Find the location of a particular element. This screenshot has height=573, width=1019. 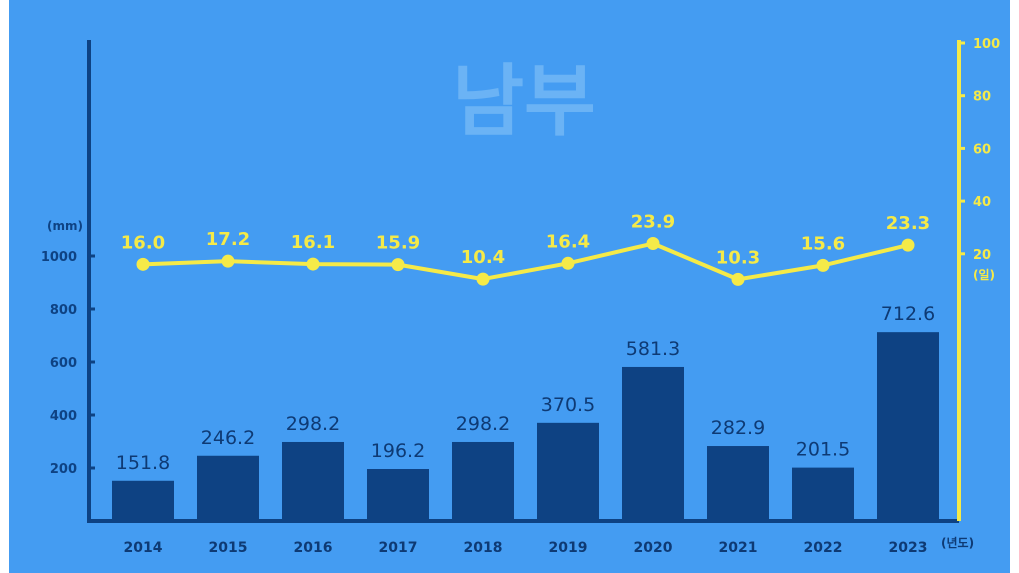

right-axis-unit: (일) is located at coordinates (984, 275).